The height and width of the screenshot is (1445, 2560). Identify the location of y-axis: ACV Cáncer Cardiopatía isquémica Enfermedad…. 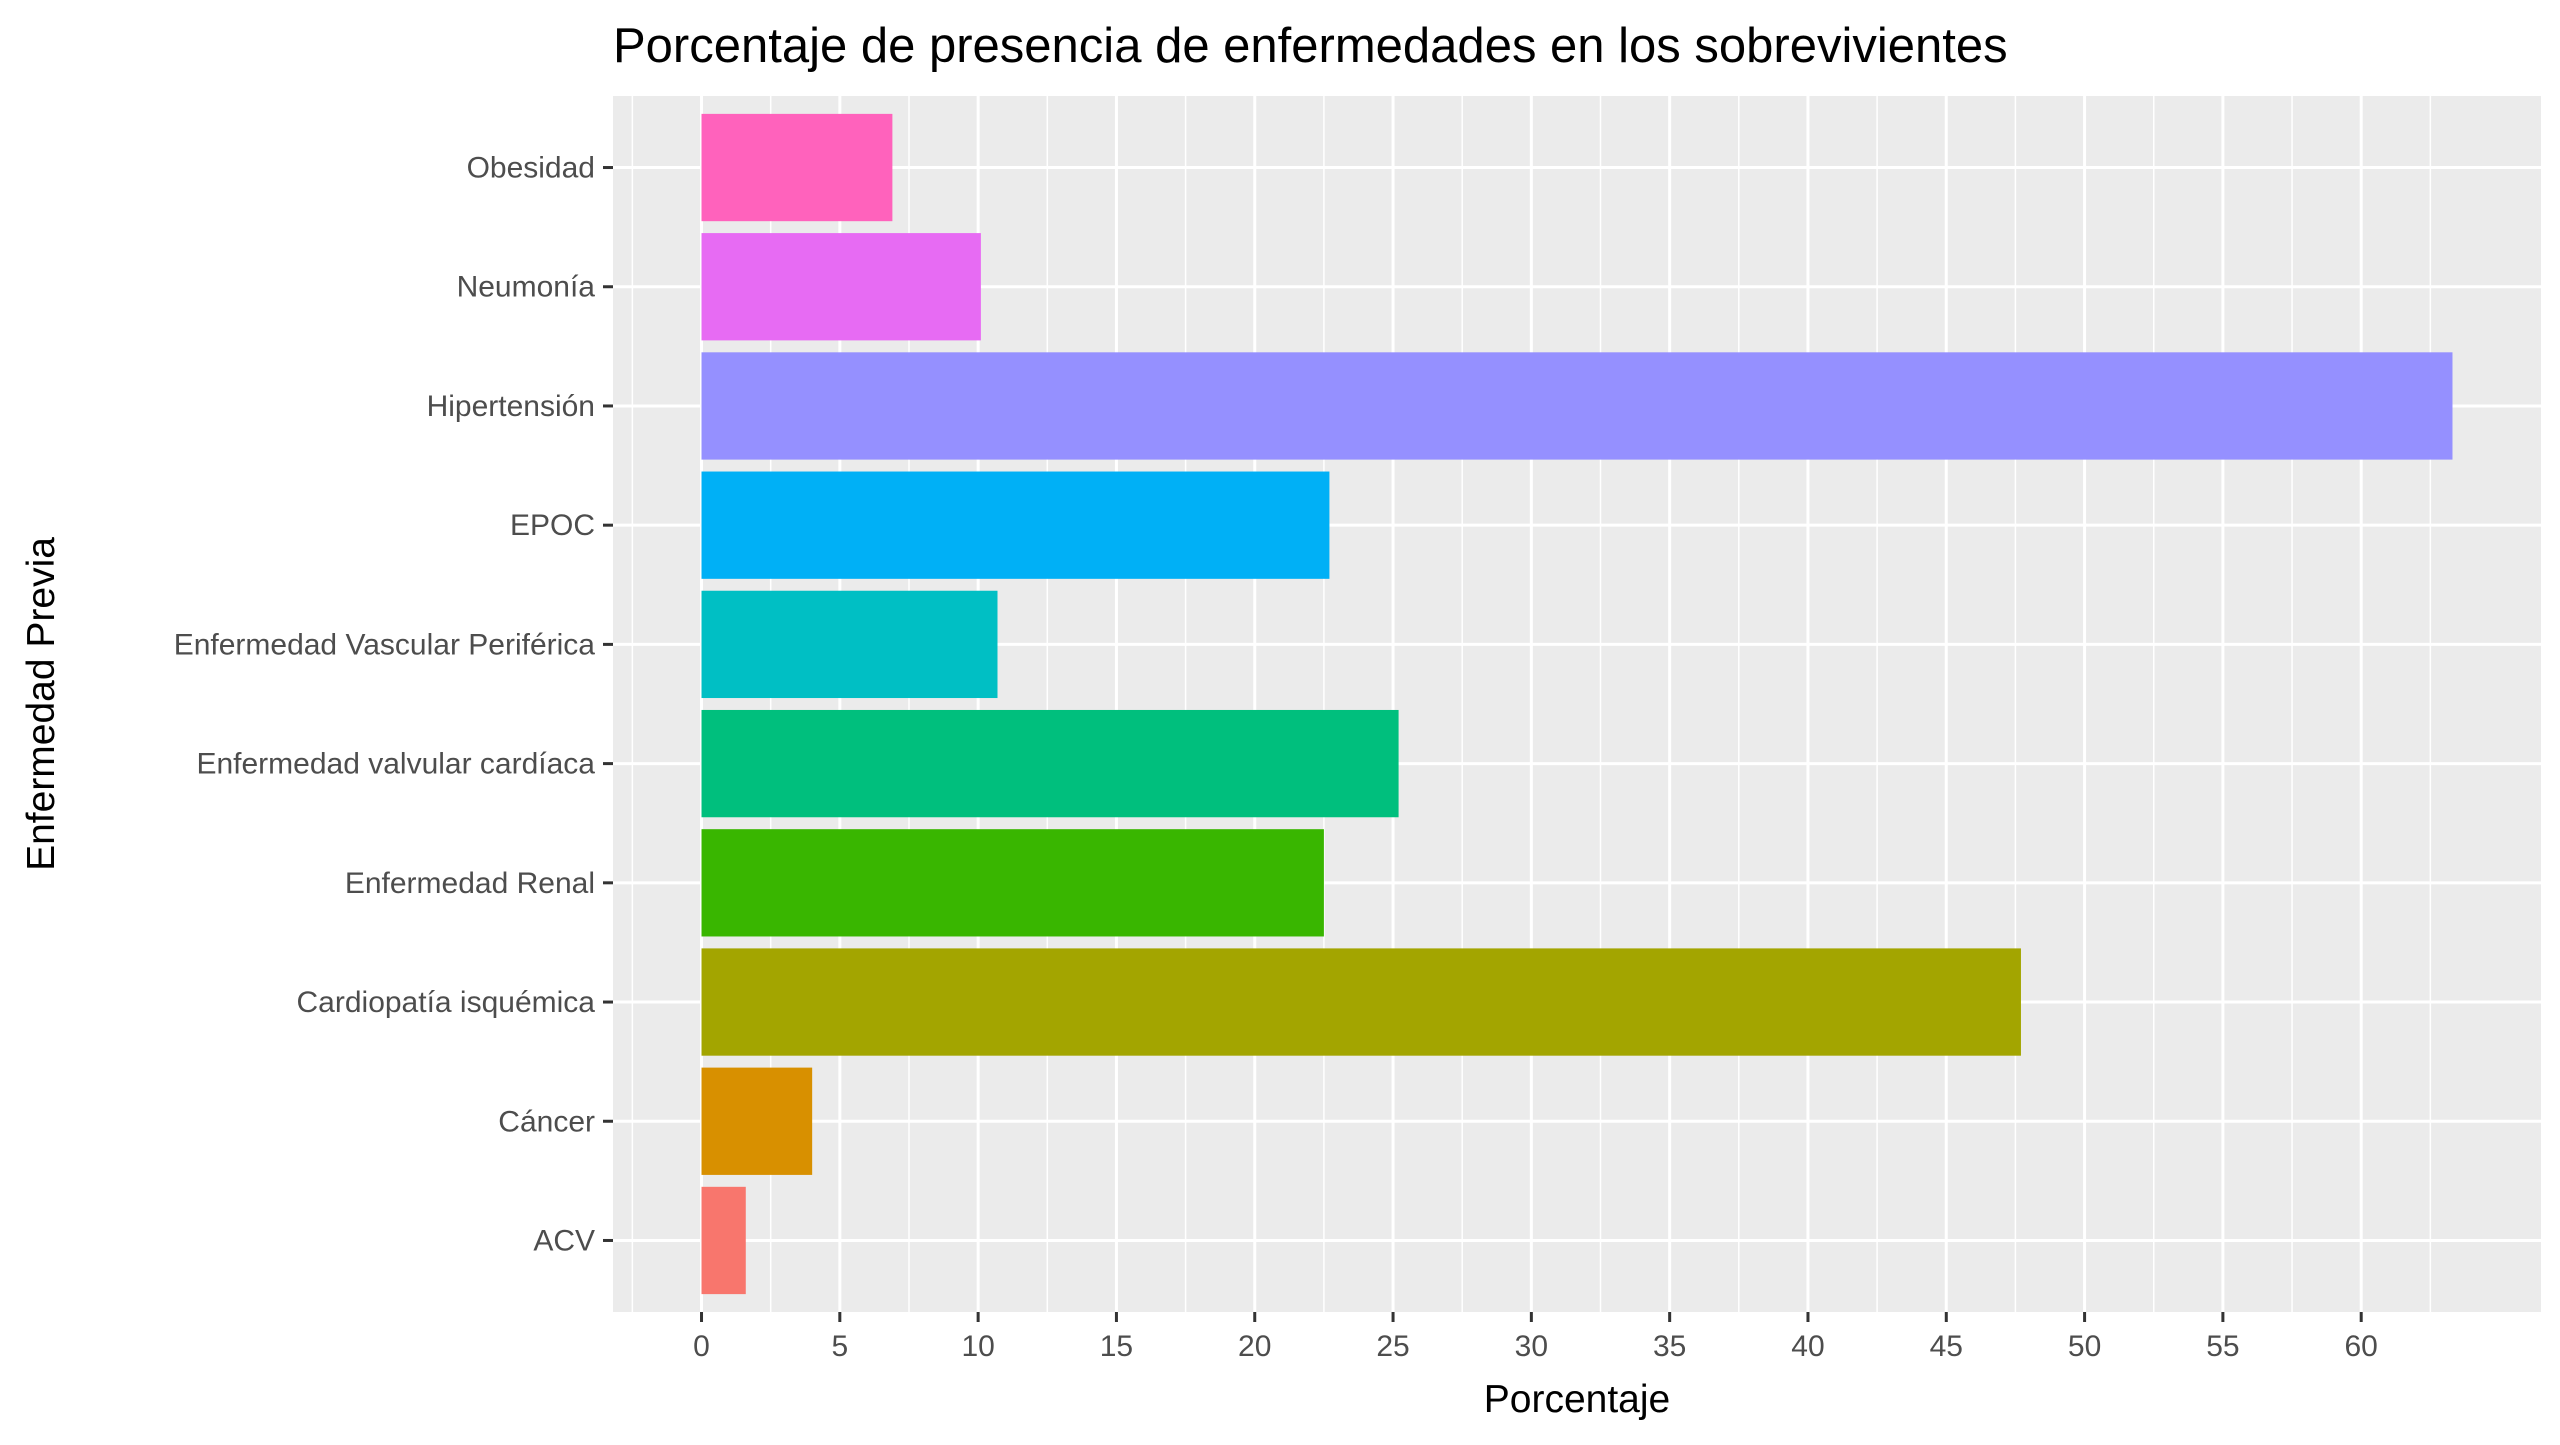
(393, 704).